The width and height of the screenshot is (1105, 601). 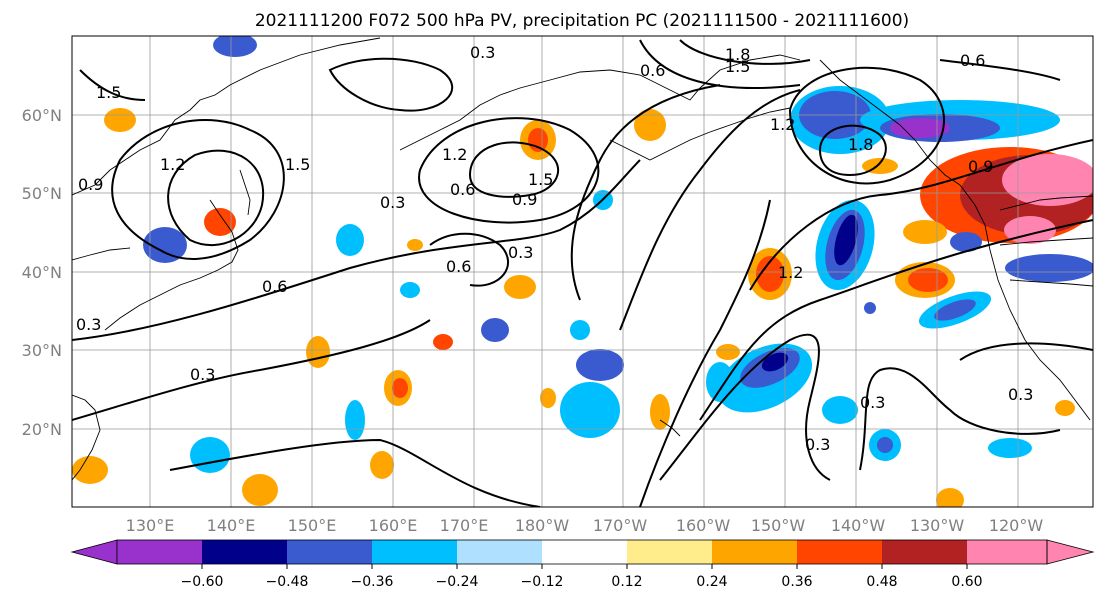 I want to click on colorbar-tick-label: −0.60, so click(x=202, y=582).